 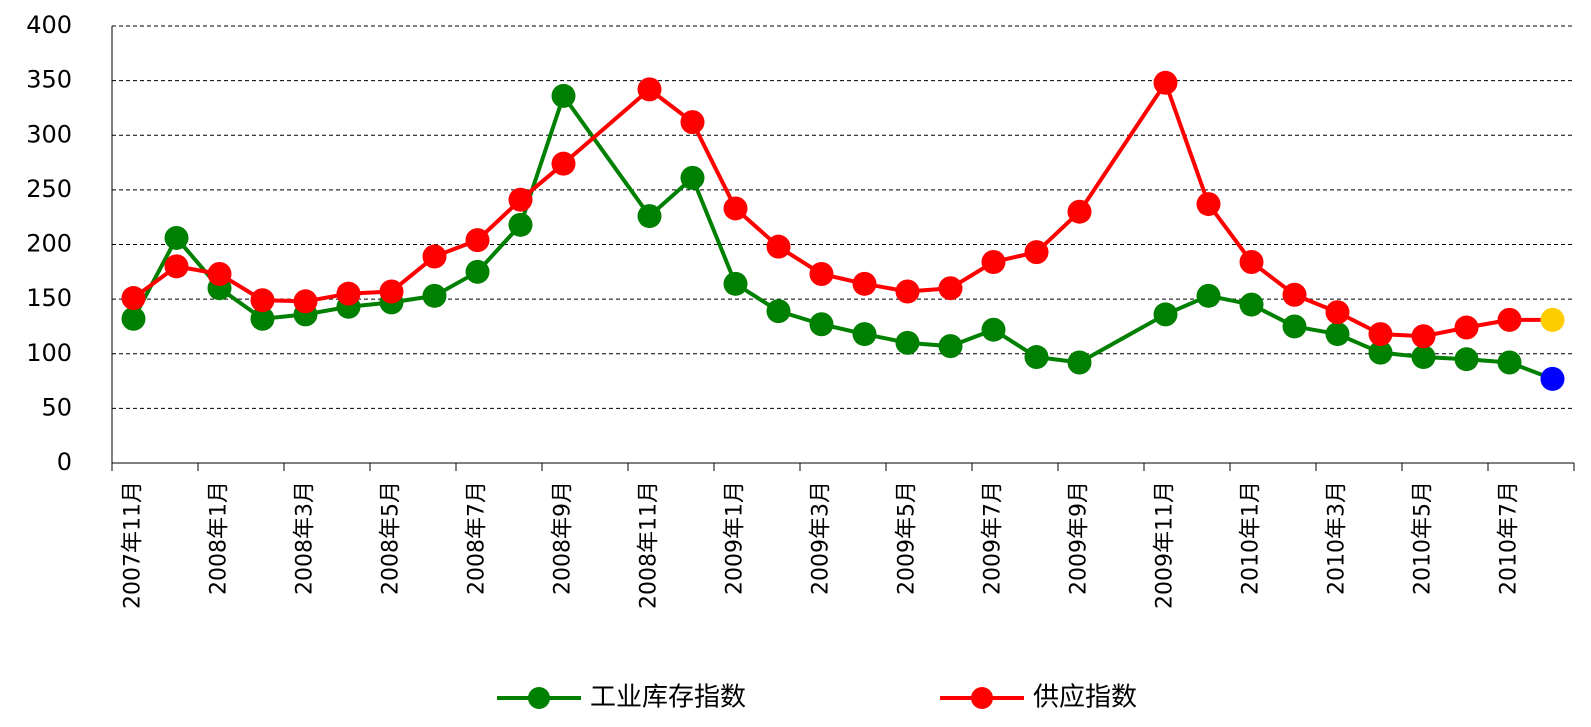 I want to click on y-tick-label: 400, so click(x=49, y=25).